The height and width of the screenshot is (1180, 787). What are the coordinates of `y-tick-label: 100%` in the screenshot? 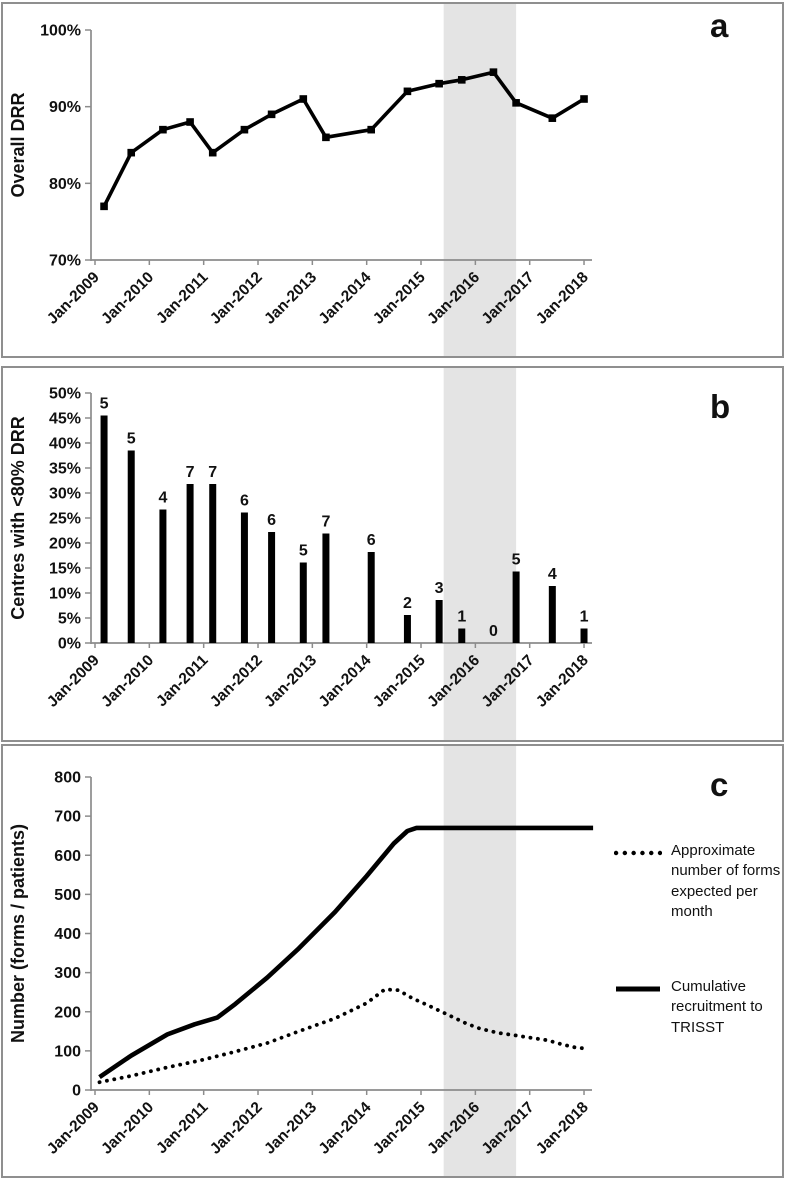 It's located at (60, 31).